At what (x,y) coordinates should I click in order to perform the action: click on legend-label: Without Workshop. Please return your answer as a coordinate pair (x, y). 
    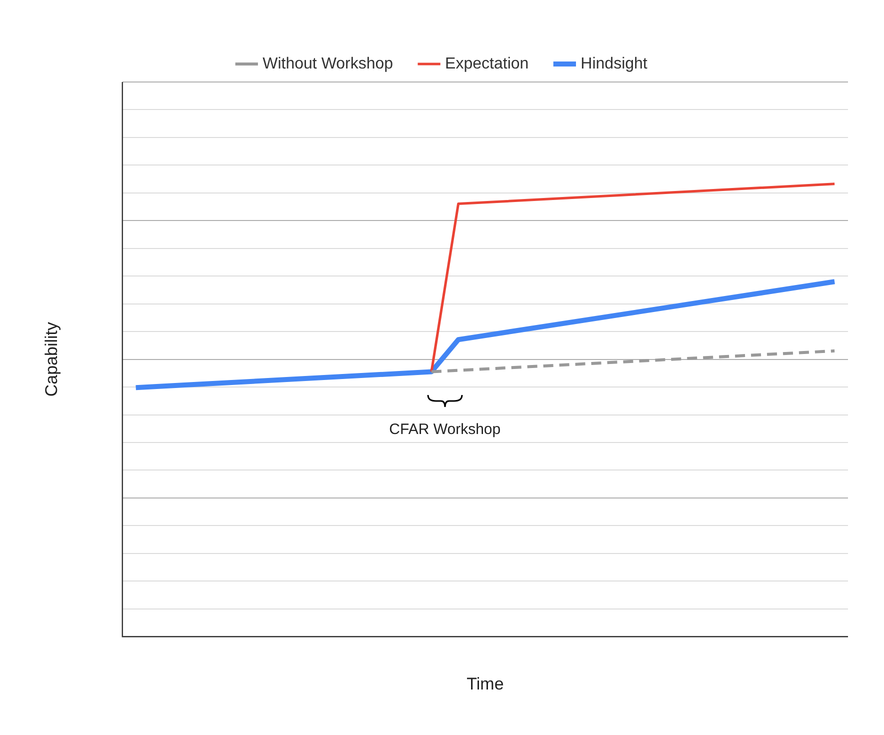
    Looking at the image, I should click on (328, 63).